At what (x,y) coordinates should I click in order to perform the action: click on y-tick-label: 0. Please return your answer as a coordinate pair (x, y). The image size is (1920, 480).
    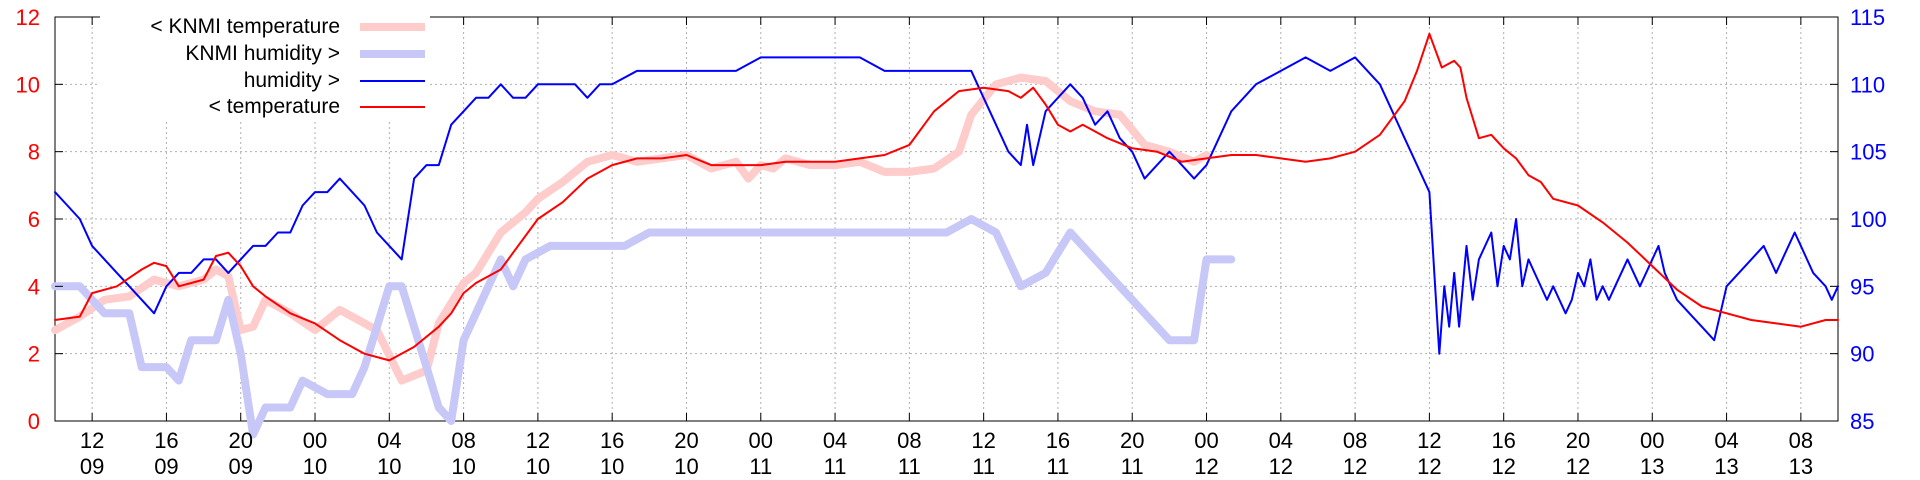
    Looking at the image, I should click on (34, 421).